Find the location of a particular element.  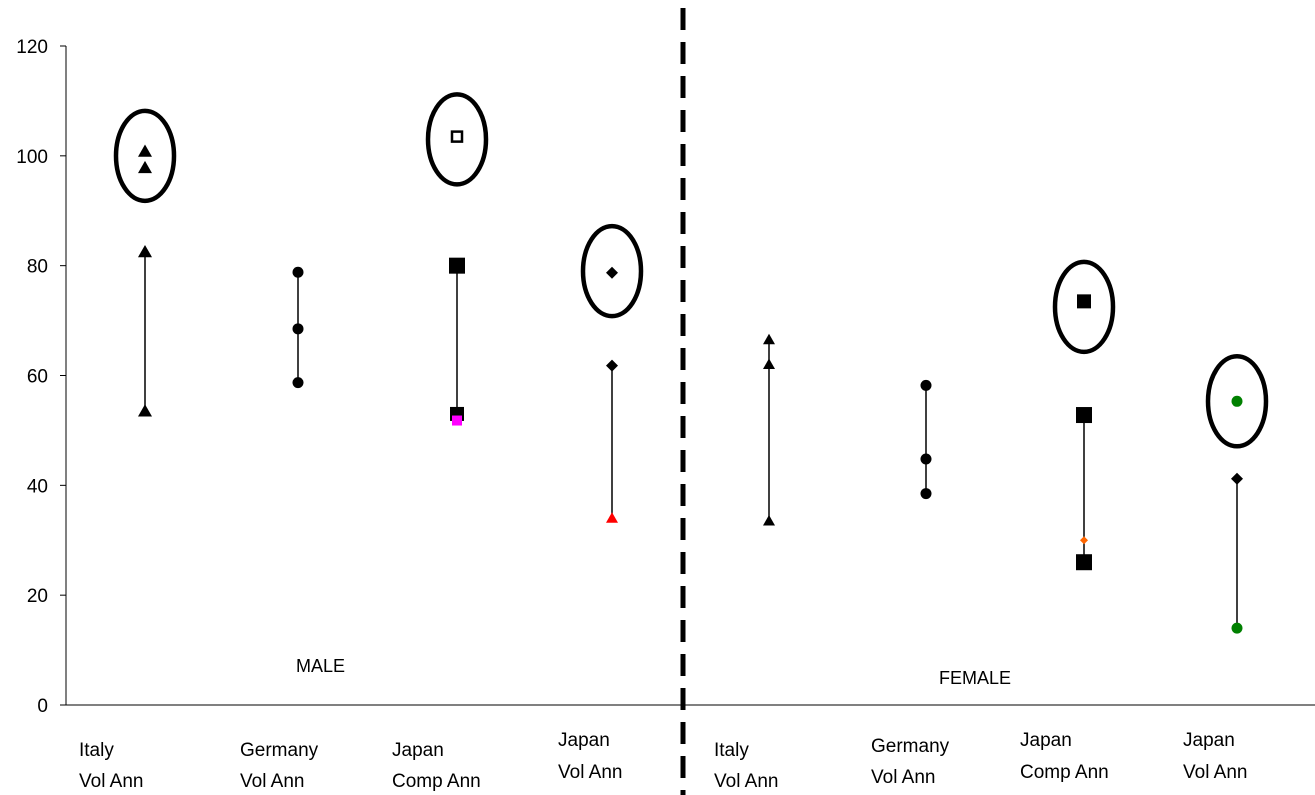

y-tick-label: 40 is located at coordinates (37, 486).